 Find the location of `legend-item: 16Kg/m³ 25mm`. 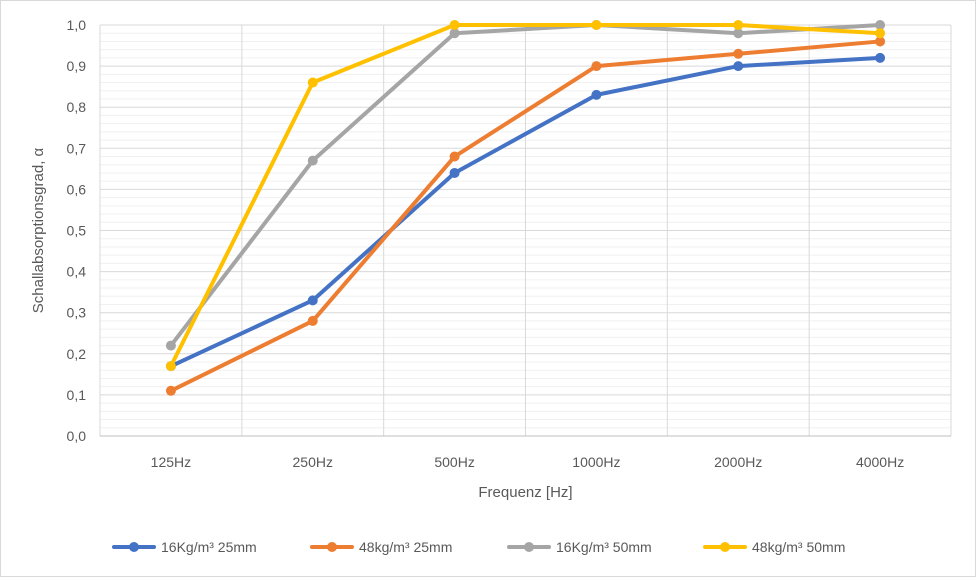

legend-item: 16Kg/m³ 25mm is located at coordinates (184, 547).